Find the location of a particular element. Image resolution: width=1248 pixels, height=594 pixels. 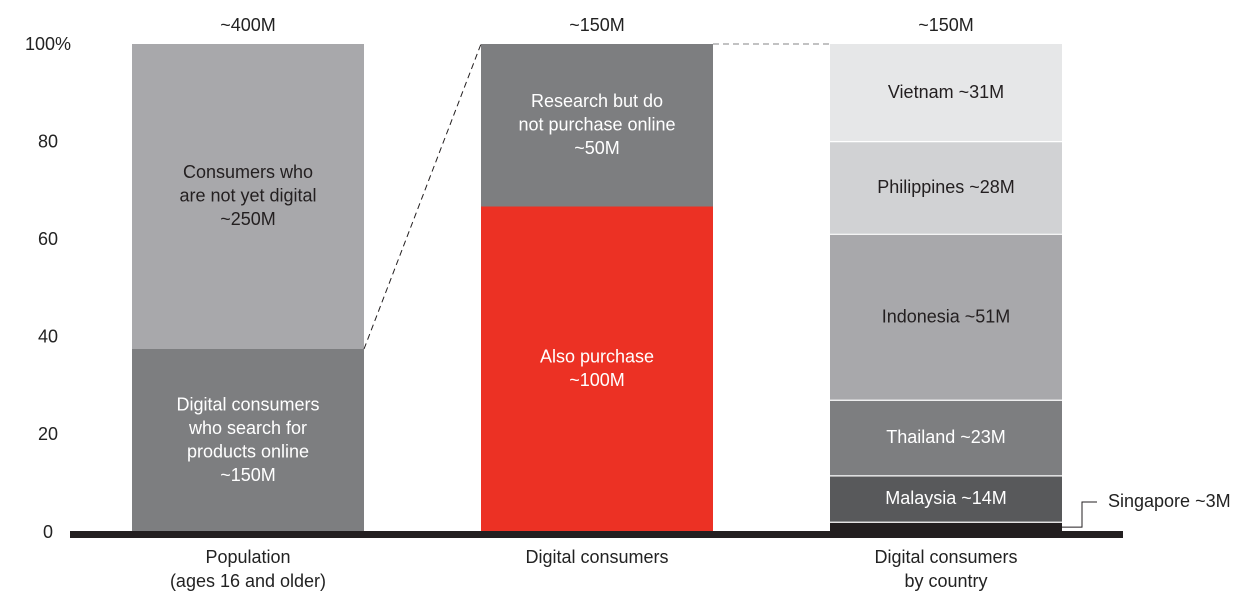

x-axis-baseline is located at coordinates (596, 534).